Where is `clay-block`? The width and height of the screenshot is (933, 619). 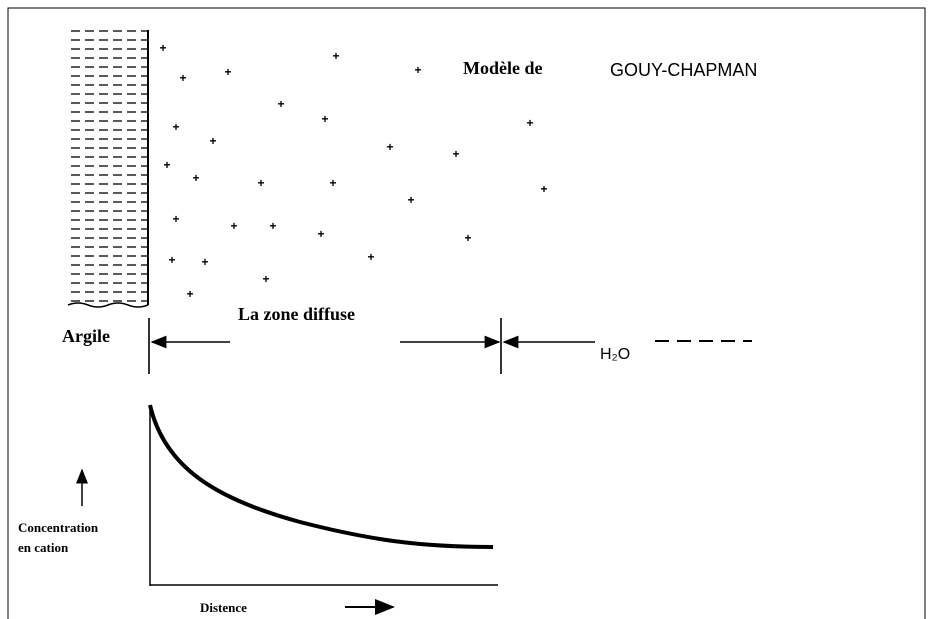 clay-block is located at coordinates (108, 167).